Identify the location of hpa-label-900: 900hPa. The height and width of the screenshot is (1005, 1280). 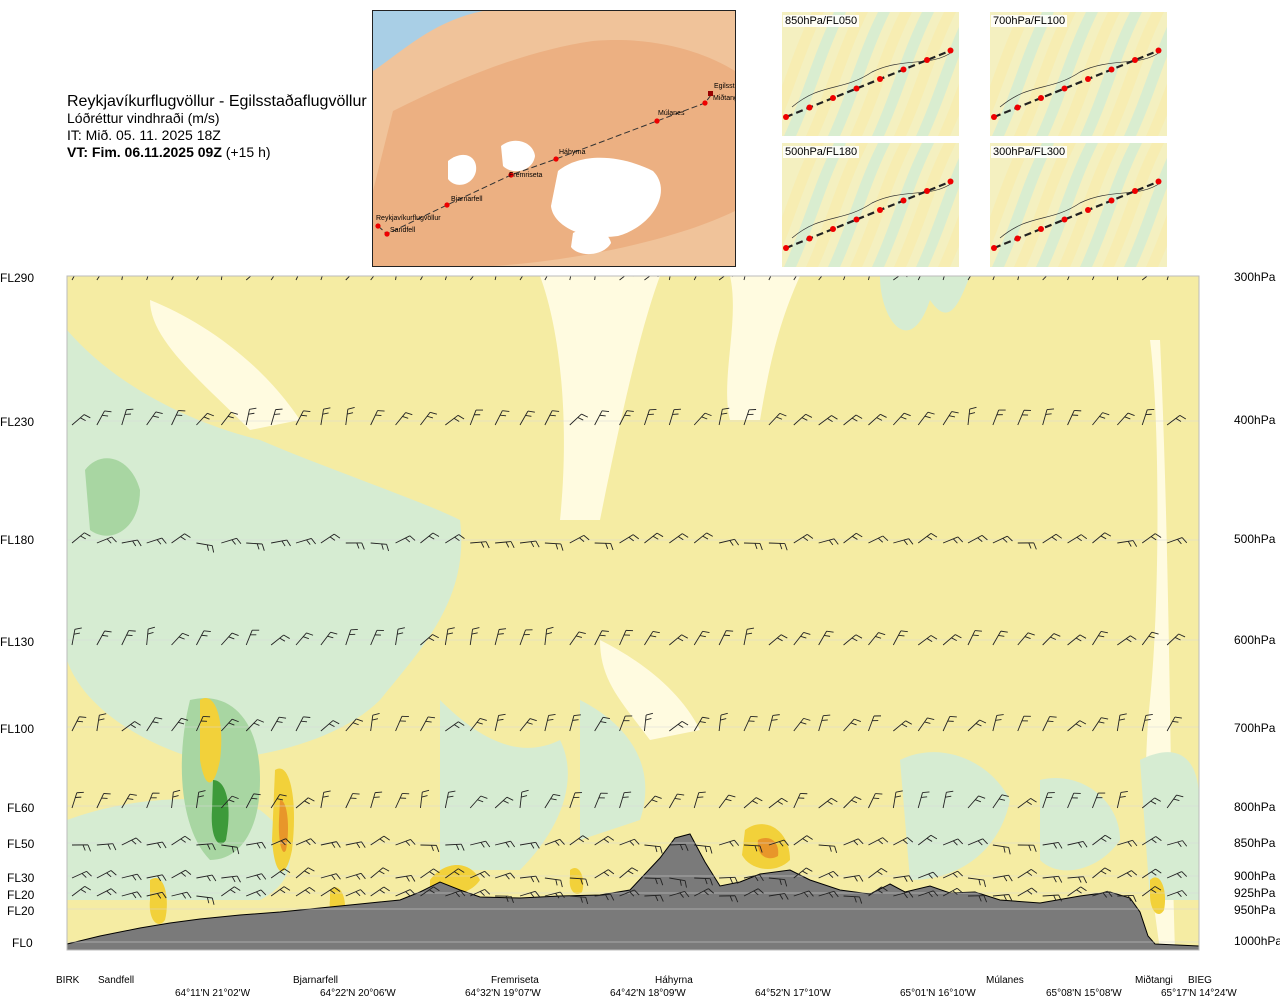
(1255, 876).